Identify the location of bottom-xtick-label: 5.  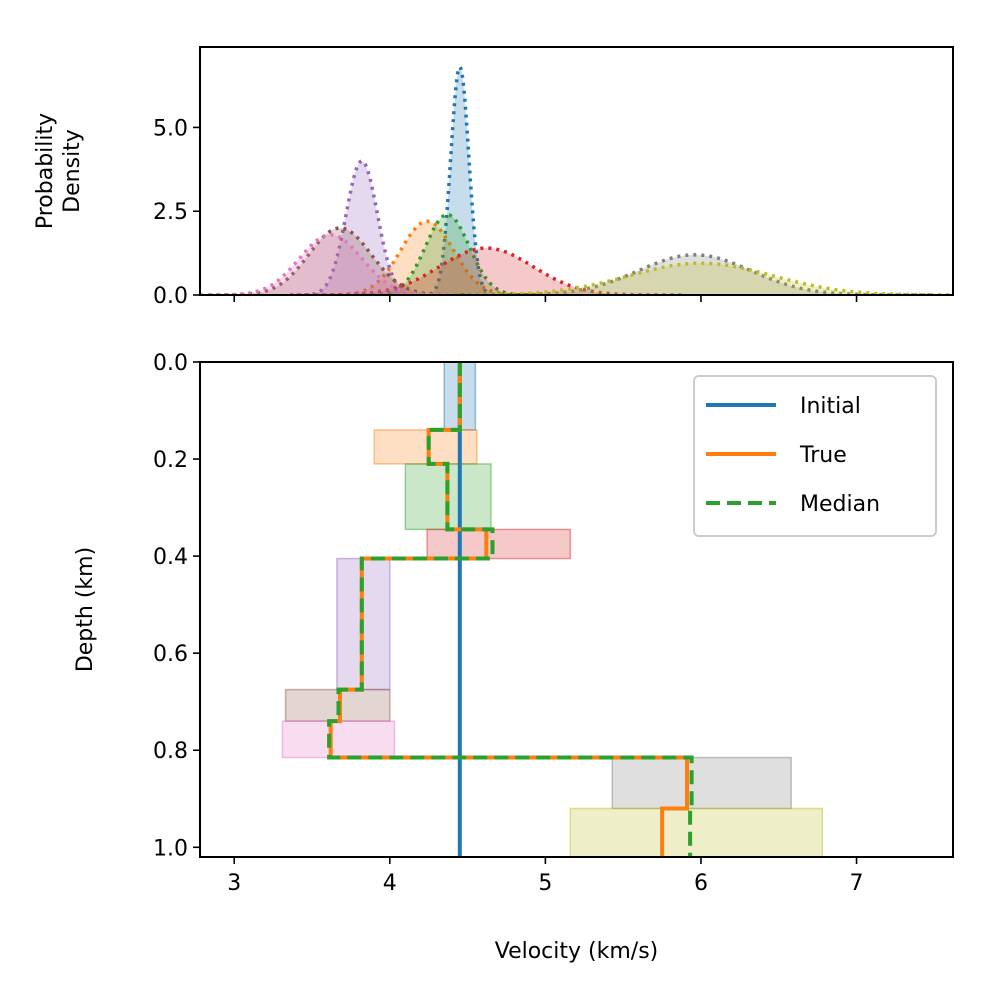
(545, 883).